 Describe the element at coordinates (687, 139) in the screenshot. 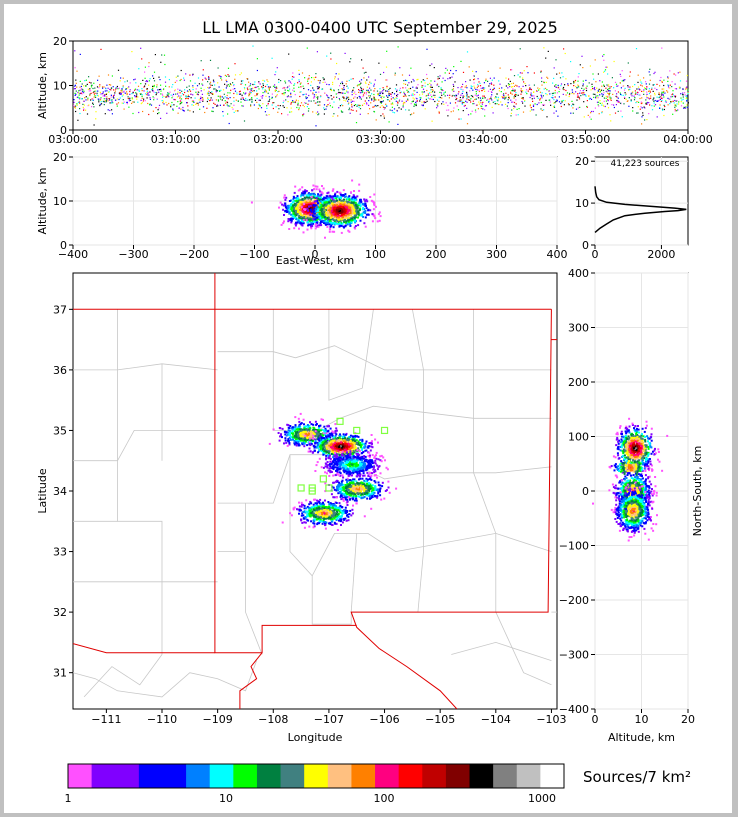

I see `time-xtick-label: 04:00:00` at that location.